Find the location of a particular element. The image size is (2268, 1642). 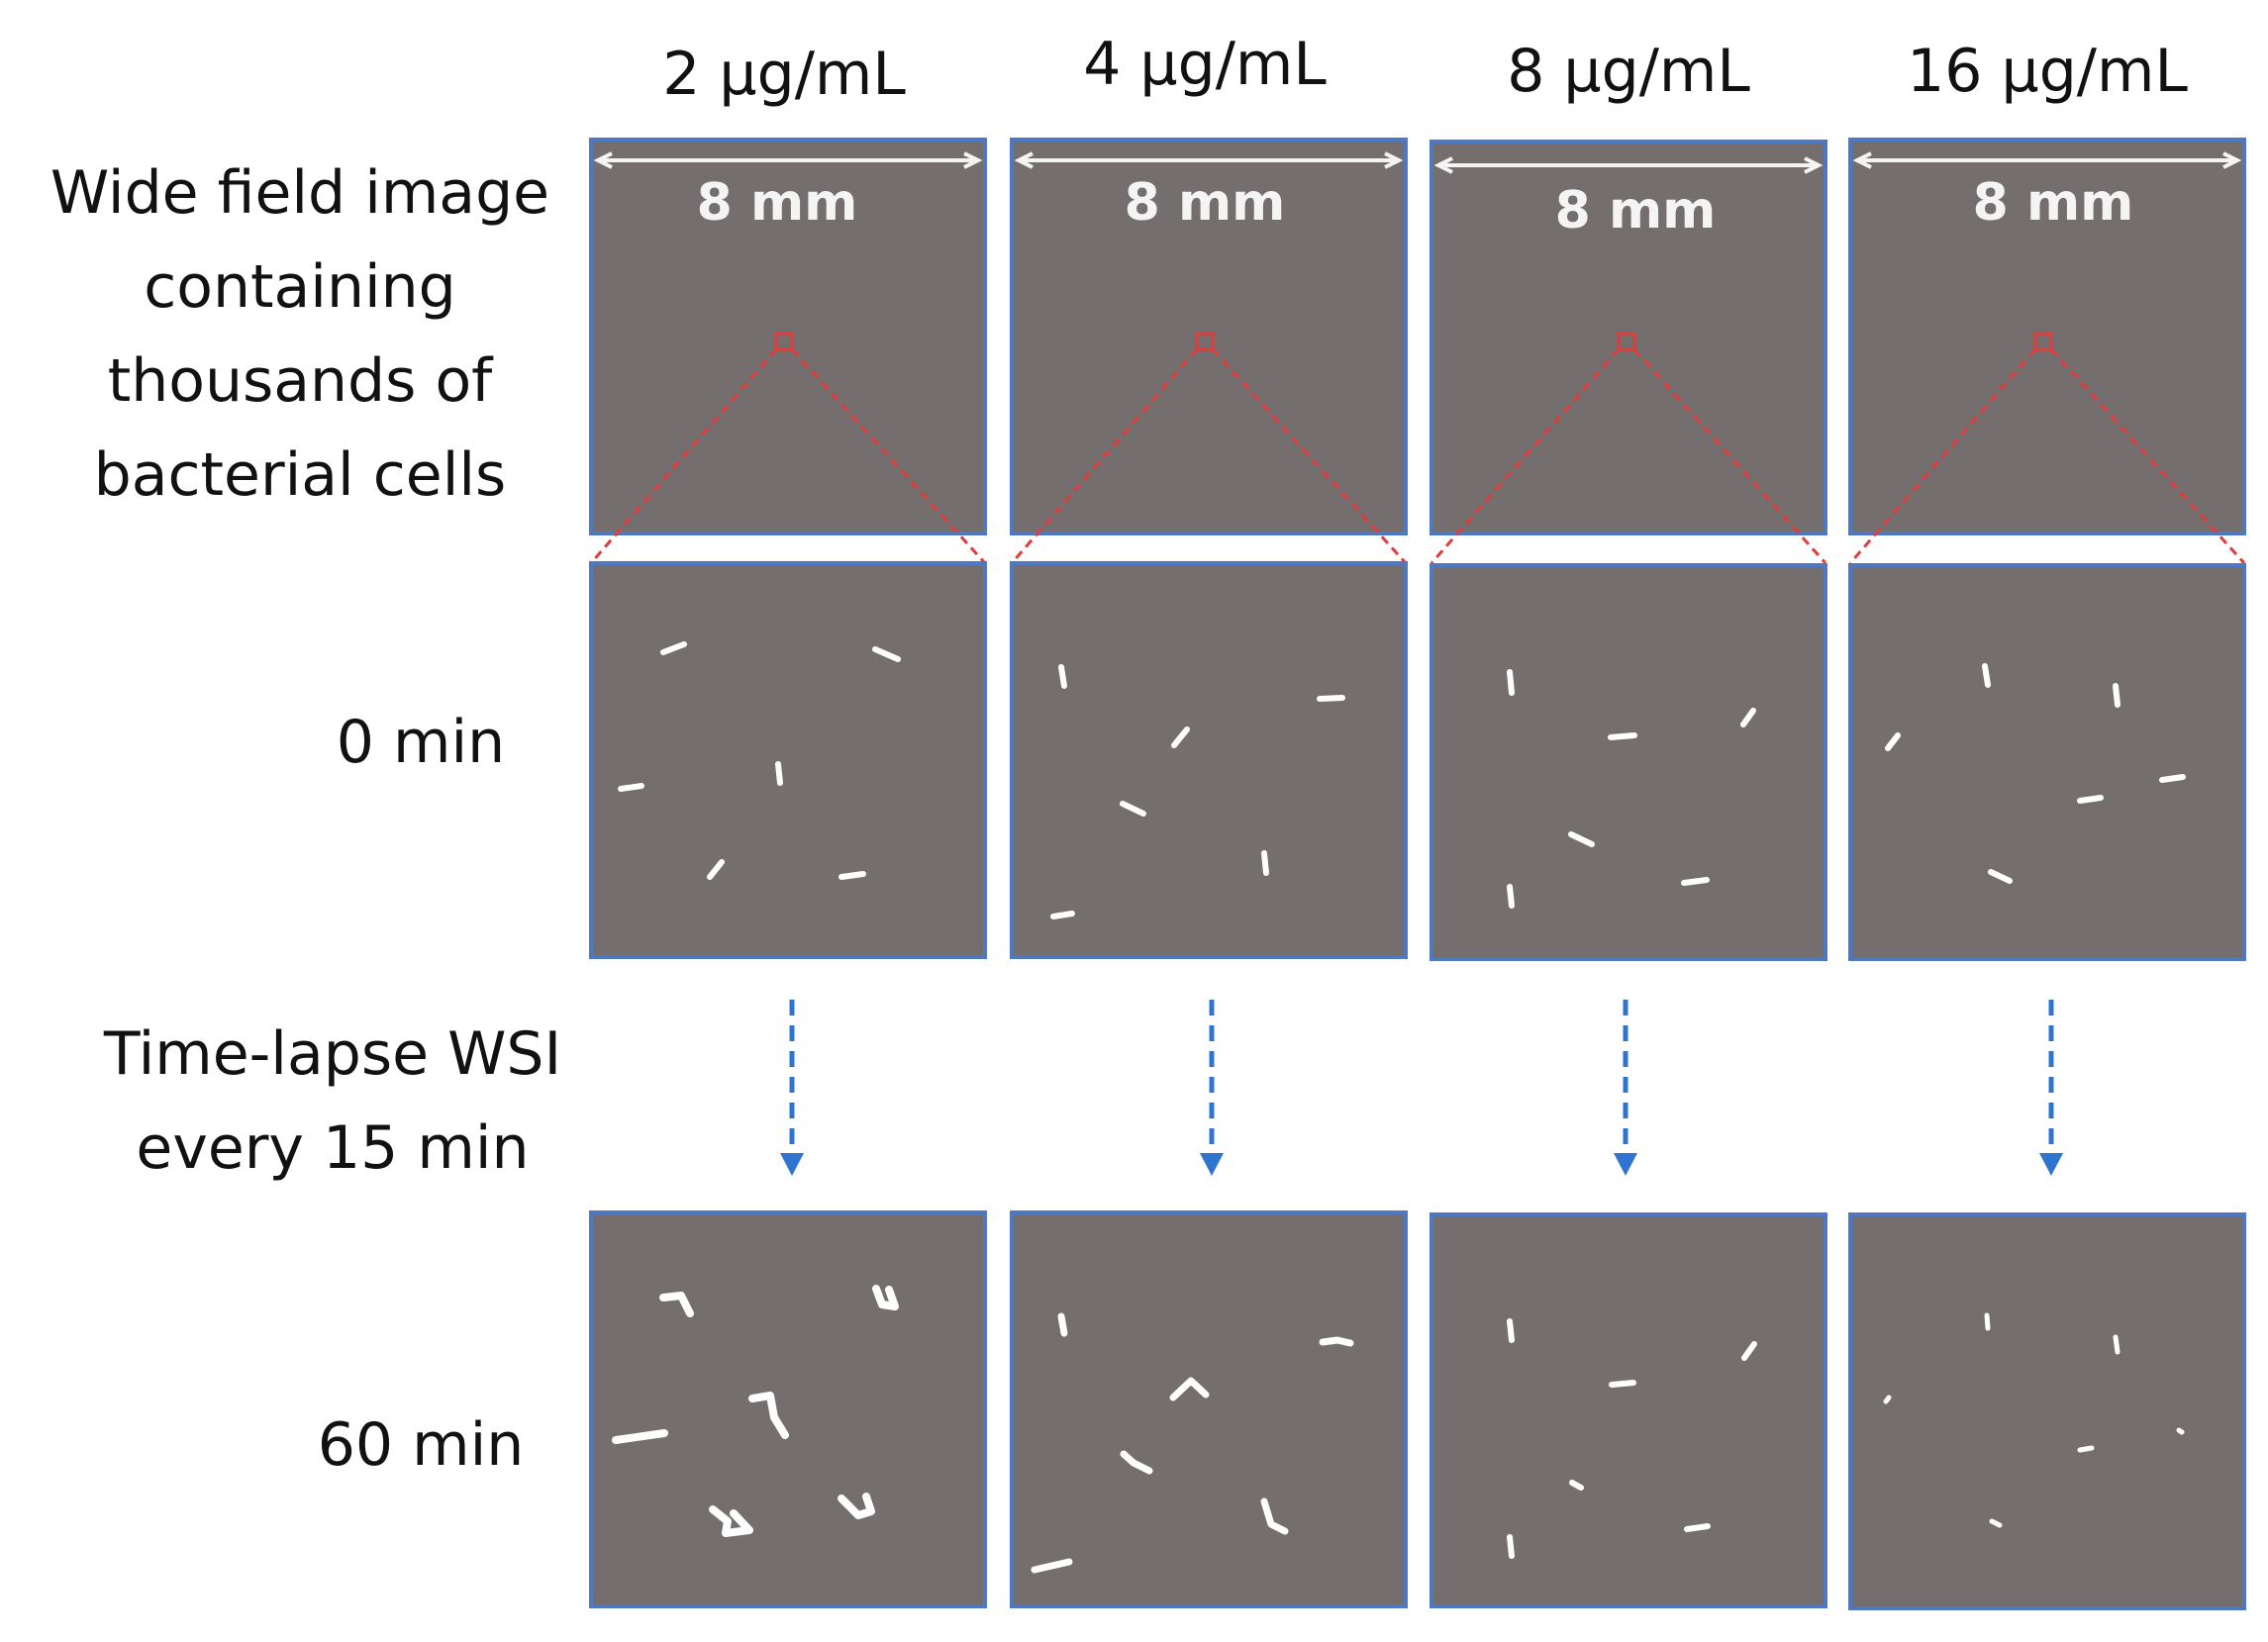

row-label-line: Time-lapse WSI is located at coordinates (332, 1054).